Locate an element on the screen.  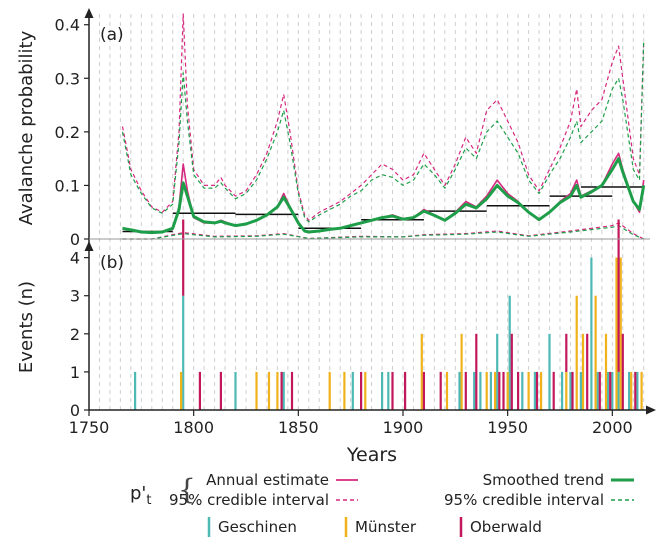
event-bar-mnster-1978 is located at coordinates (566, 390).